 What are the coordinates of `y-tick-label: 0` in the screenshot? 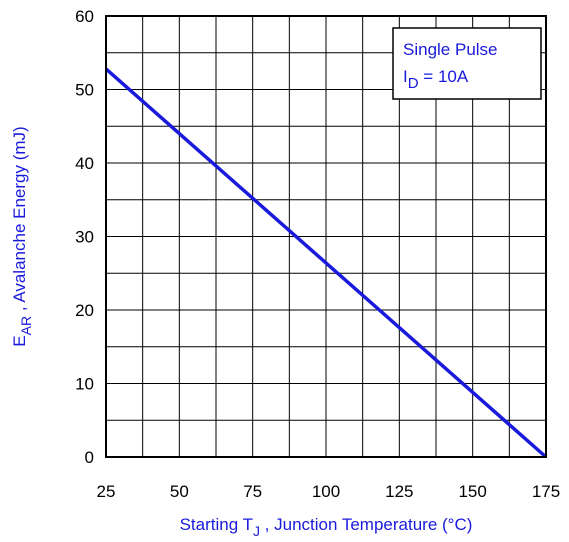 It's located at (89, 457).